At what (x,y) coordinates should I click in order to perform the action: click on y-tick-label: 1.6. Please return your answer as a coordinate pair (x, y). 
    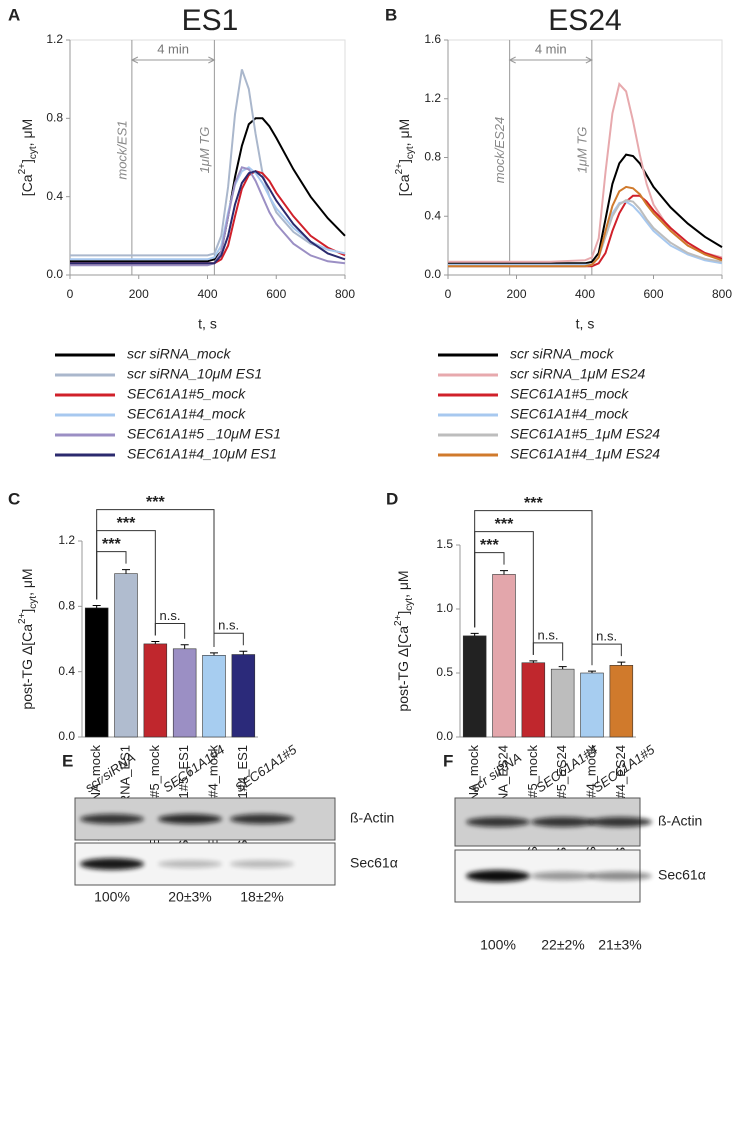
    Looking at the image, I should click on (432, 39).